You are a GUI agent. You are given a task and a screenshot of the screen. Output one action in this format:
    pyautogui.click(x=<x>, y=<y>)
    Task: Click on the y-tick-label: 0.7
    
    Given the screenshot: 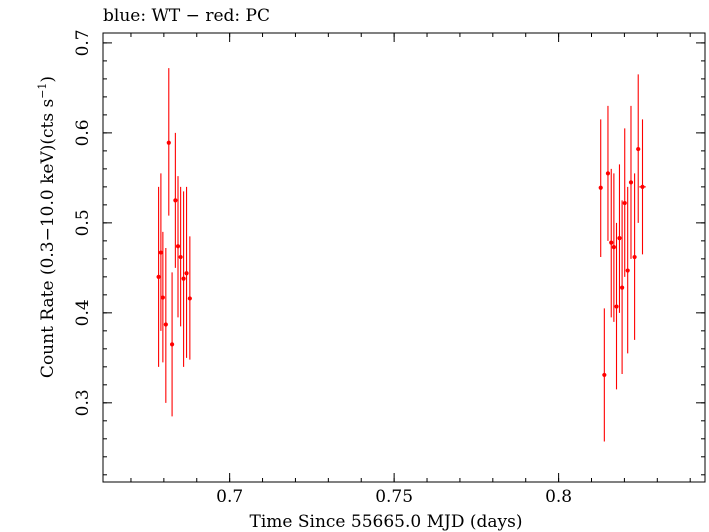 What is the action you would take?
    pyautogui.click(x=83, y=42)
    